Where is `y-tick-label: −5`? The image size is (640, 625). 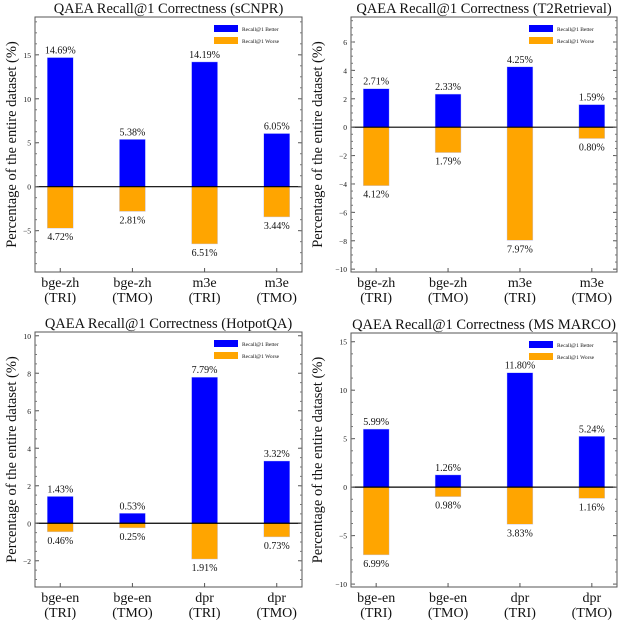
y-tick-label: −5 is located at coordinates (27, 231).